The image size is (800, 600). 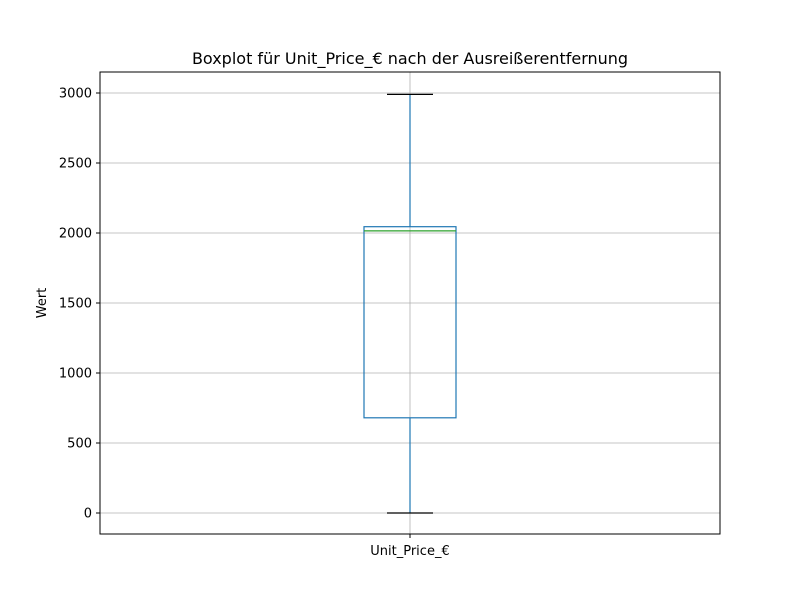 What do you see at coordinates (75, 94) in the screenshot?
I see `y-tick-label: 3000` at bounding box center [75, 94].